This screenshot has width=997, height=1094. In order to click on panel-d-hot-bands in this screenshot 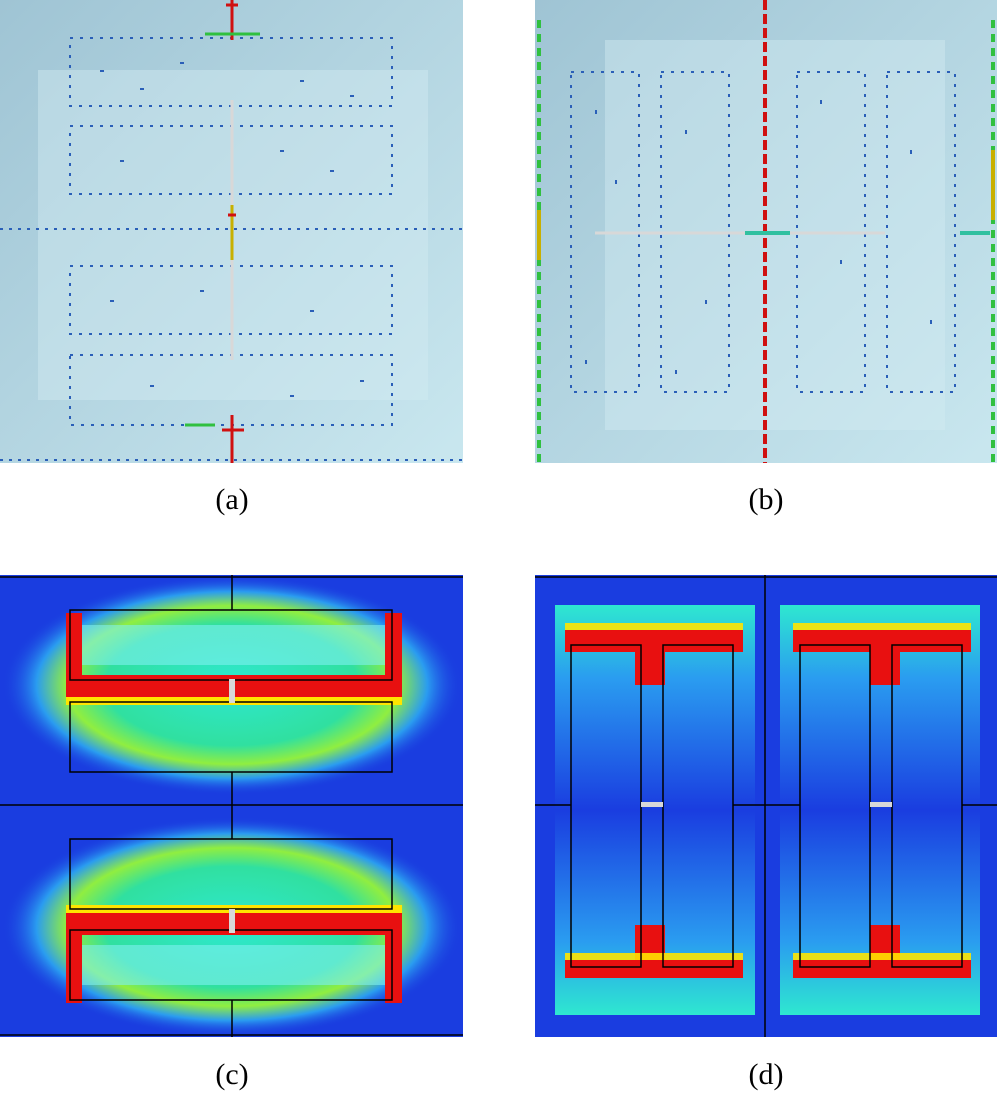, I will do `click(768, 804)`.